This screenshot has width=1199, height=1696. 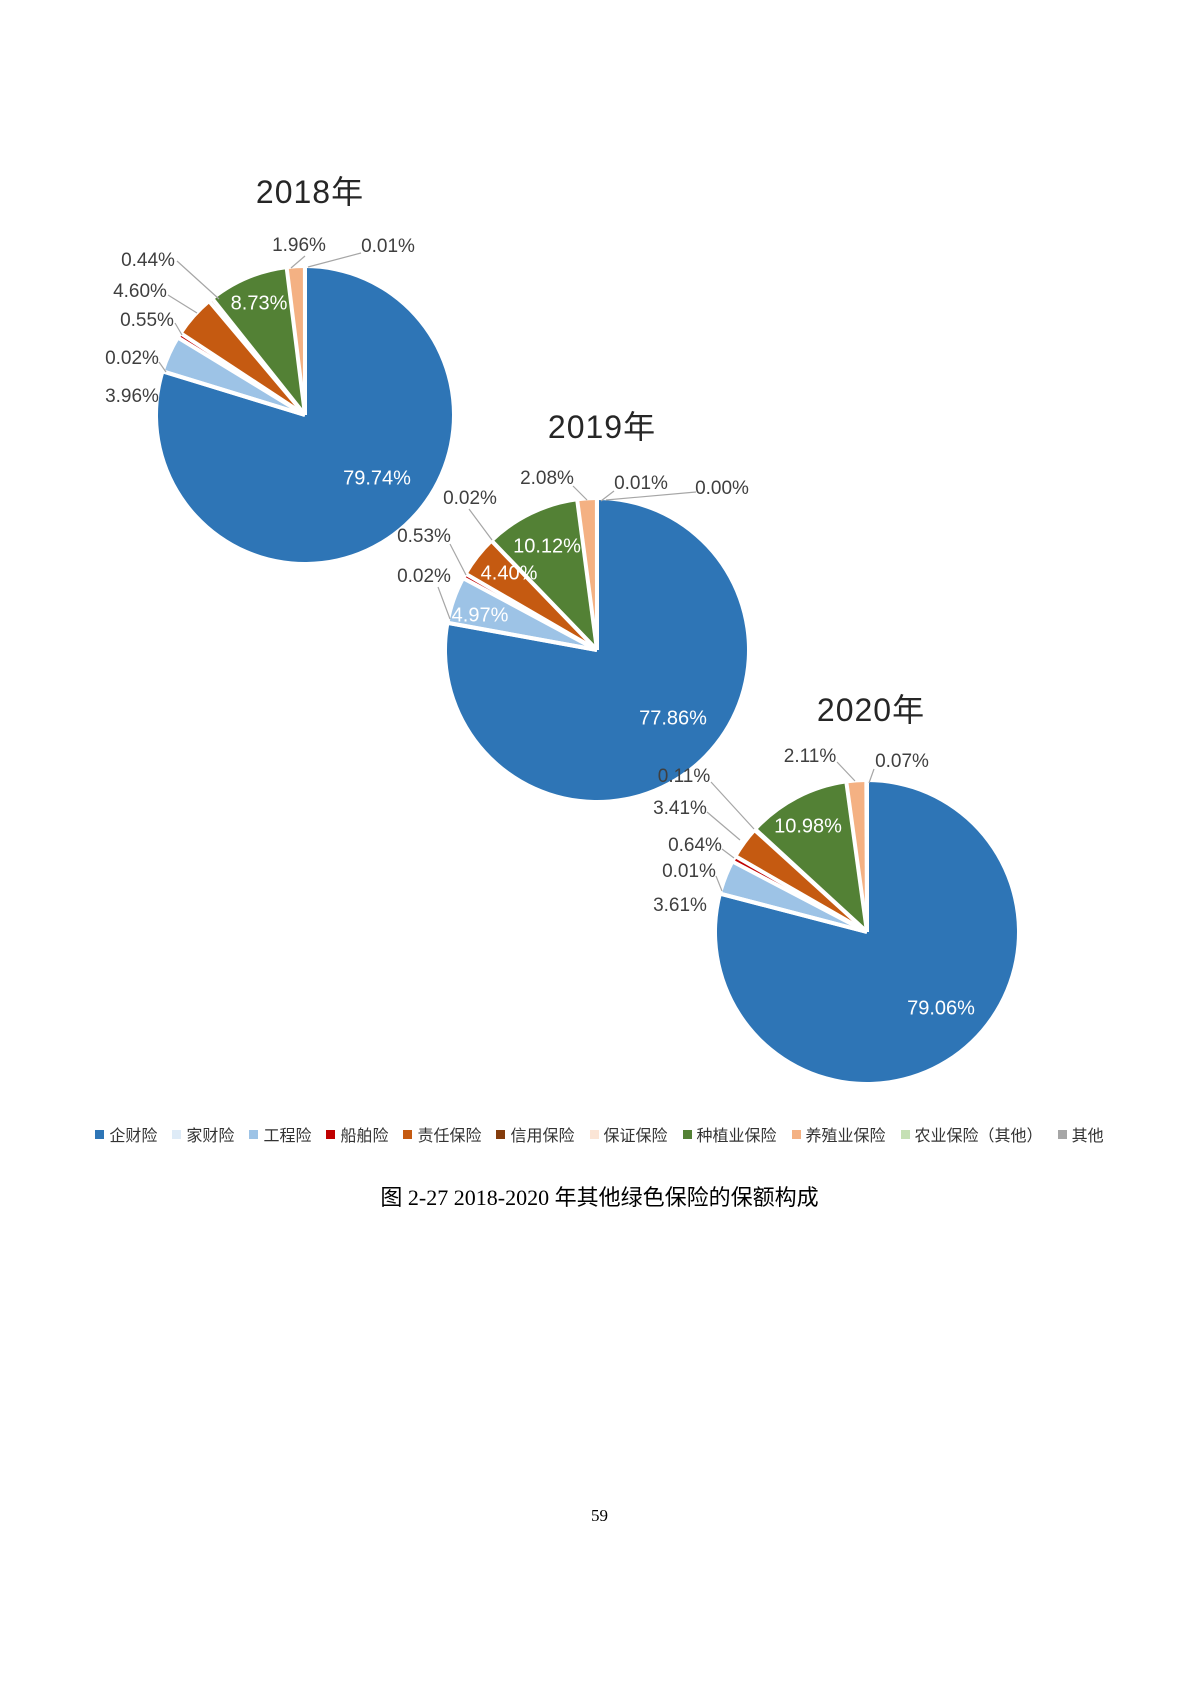 I want to click on pie-value-label: 2.08%, so click(x=547, y=478).